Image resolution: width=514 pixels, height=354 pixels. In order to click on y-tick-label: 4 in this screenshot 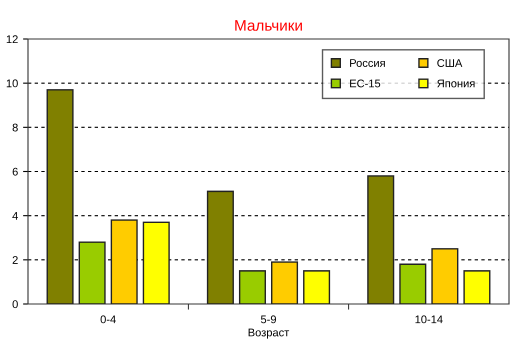, I will do `click(15, 216)`.